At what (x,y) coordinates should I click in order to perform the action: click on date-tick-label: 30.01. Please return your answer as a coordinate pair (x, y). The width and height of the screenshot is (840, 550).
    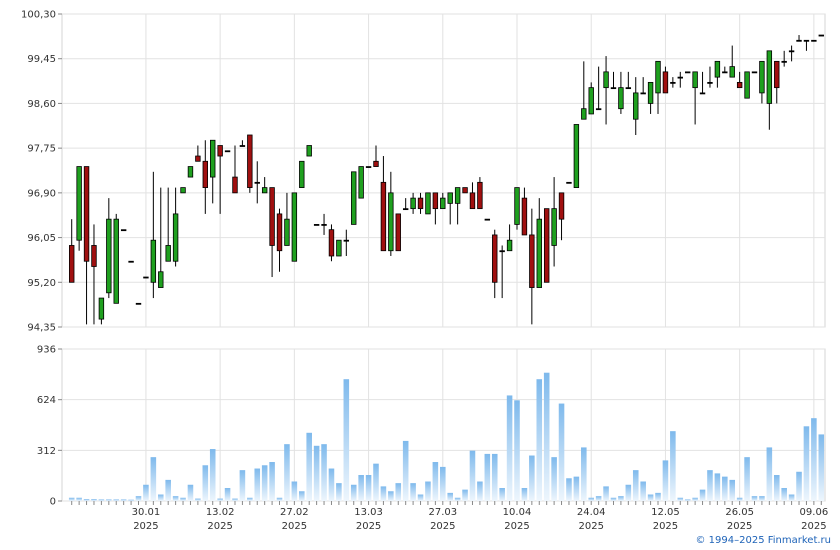
    Looking at the image, I should click on (146, 512).